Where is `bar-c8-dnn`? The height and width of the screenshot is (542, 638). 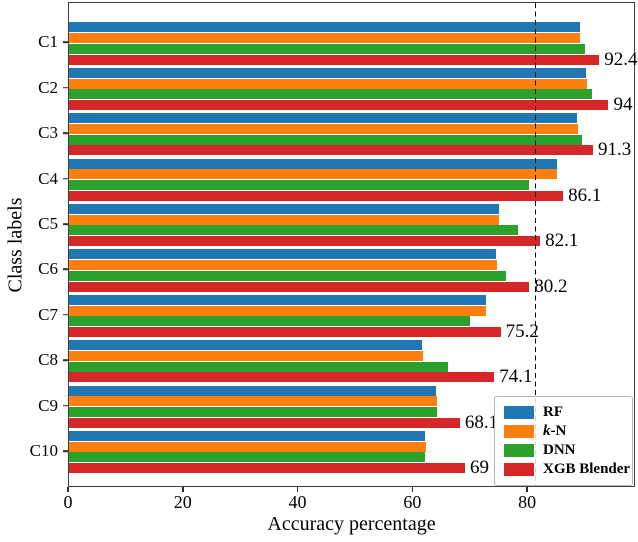 bar-c8-dnn is located at coordinates (258, 366).